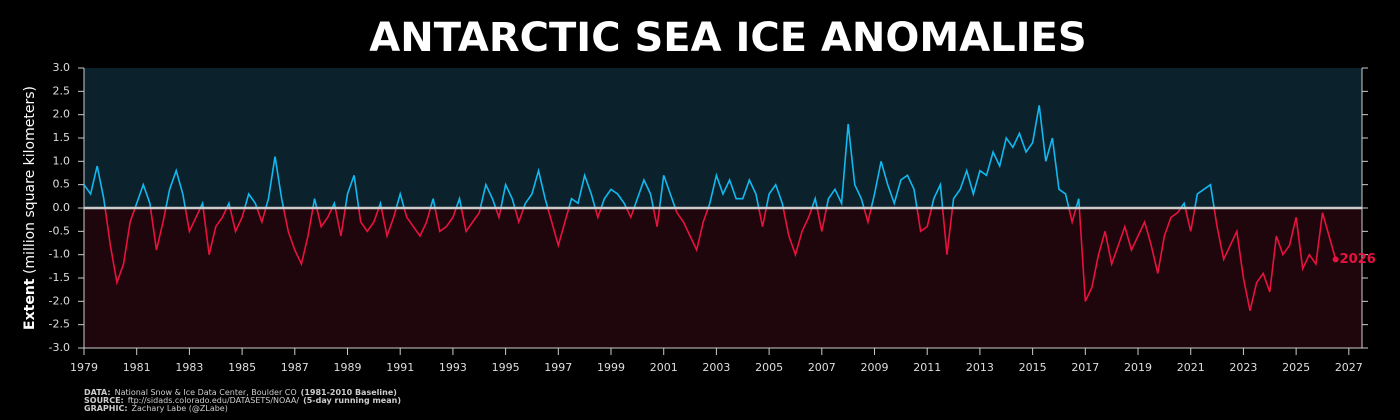  Describe the element at coordinates (611, 367) in the screenshot. I see `x-tick-label: 1999` at that location.